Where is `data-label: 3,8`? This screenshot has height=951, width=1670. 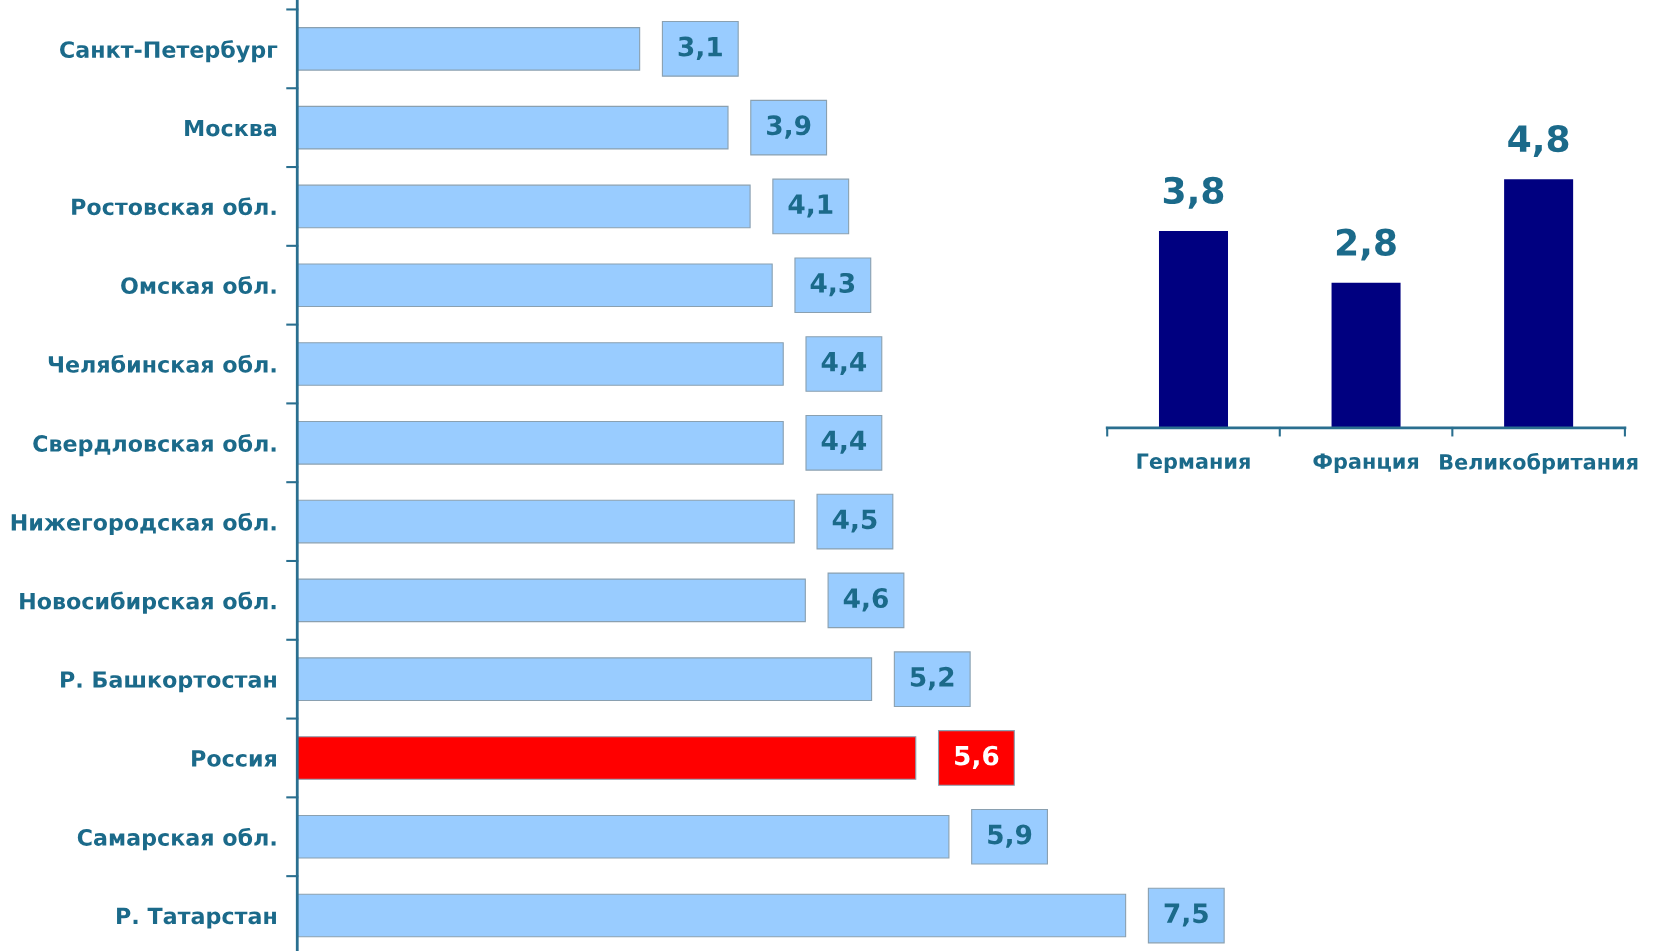
data-label: 3,8 is located at coordinates (1193, 192).